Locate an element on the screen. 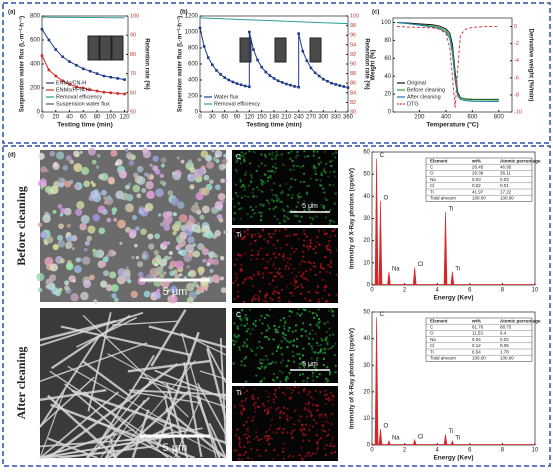 Image resolution: width=553 pixels, height=476 pixels. y-tick-label: 40 is located at coordinates (366, 197).